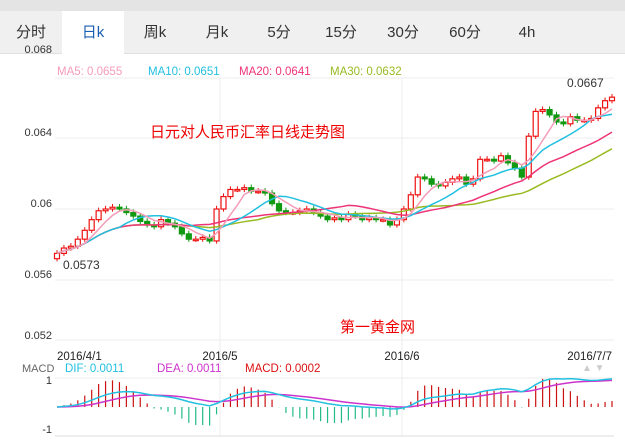  I want to click on tab-7: 60分, so click(465, 32).